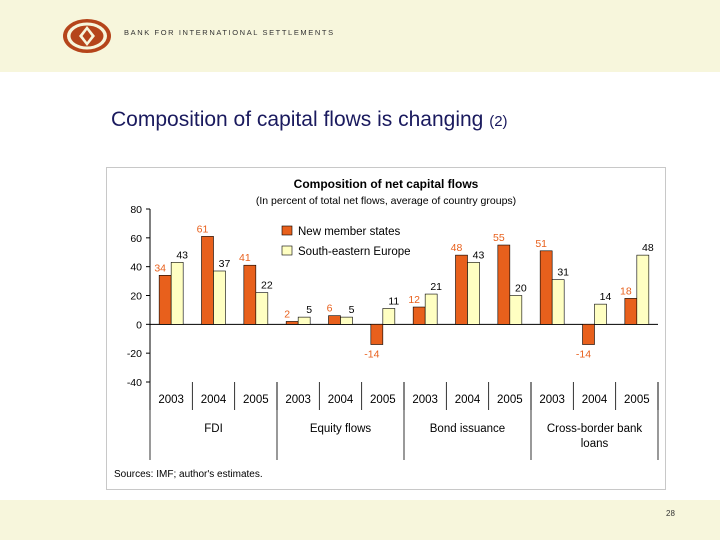 This screenshot has width=720, height=540. What do you see at coordinates (349, 232) in the screenshot?
I see `legend-label: New member states` at bounding box center [349, 232].